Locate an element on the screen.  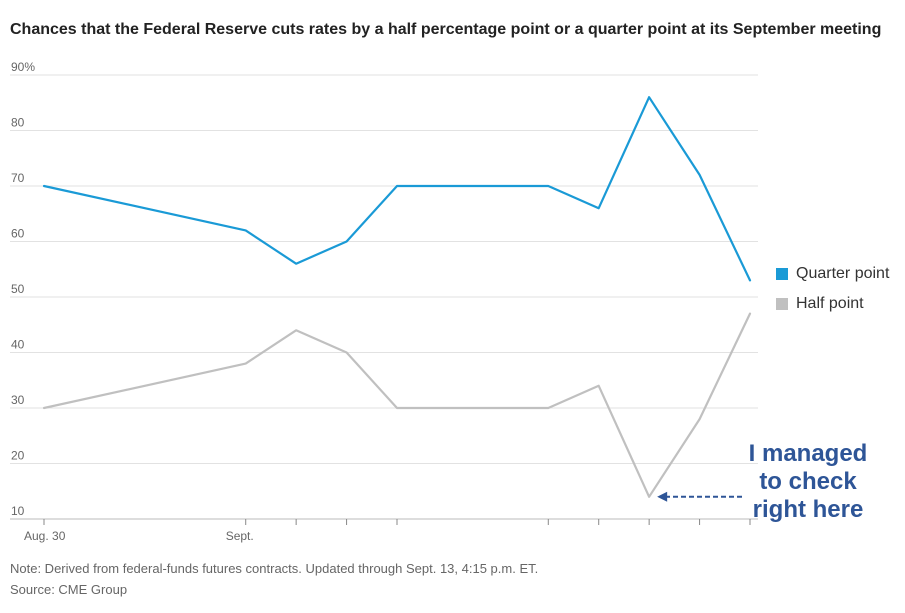
y-tick-label: 70 is located at coordinates (18, 178).